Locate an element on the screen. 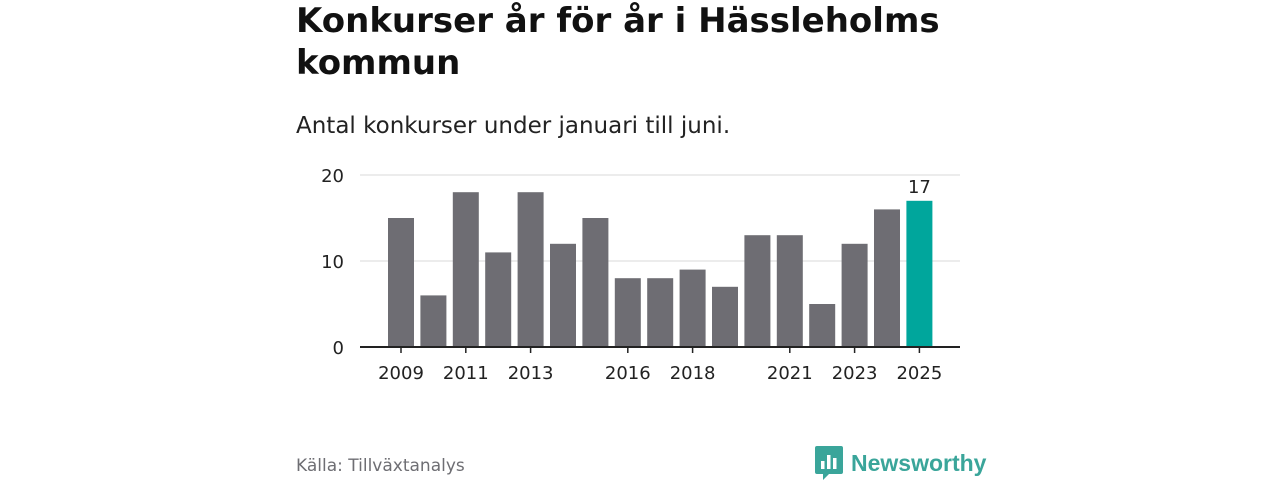 This screenshot has width=1280, height=480. y-tick-label: 10 is located at coordinates (332, 262).